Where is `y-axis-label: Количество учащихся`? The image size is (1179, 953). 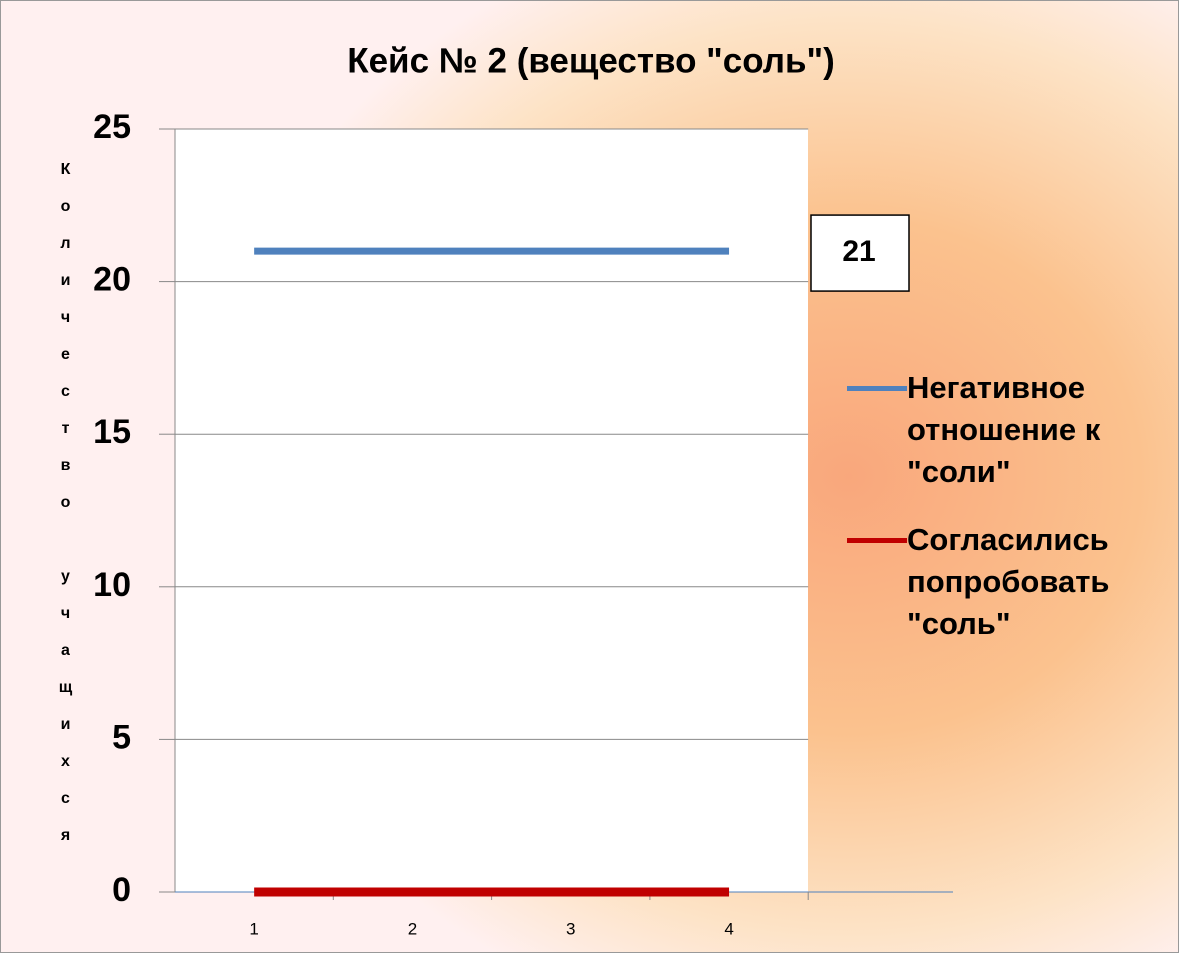
y-axis-label: Количество учащихся is located at coordinates (65, 512).